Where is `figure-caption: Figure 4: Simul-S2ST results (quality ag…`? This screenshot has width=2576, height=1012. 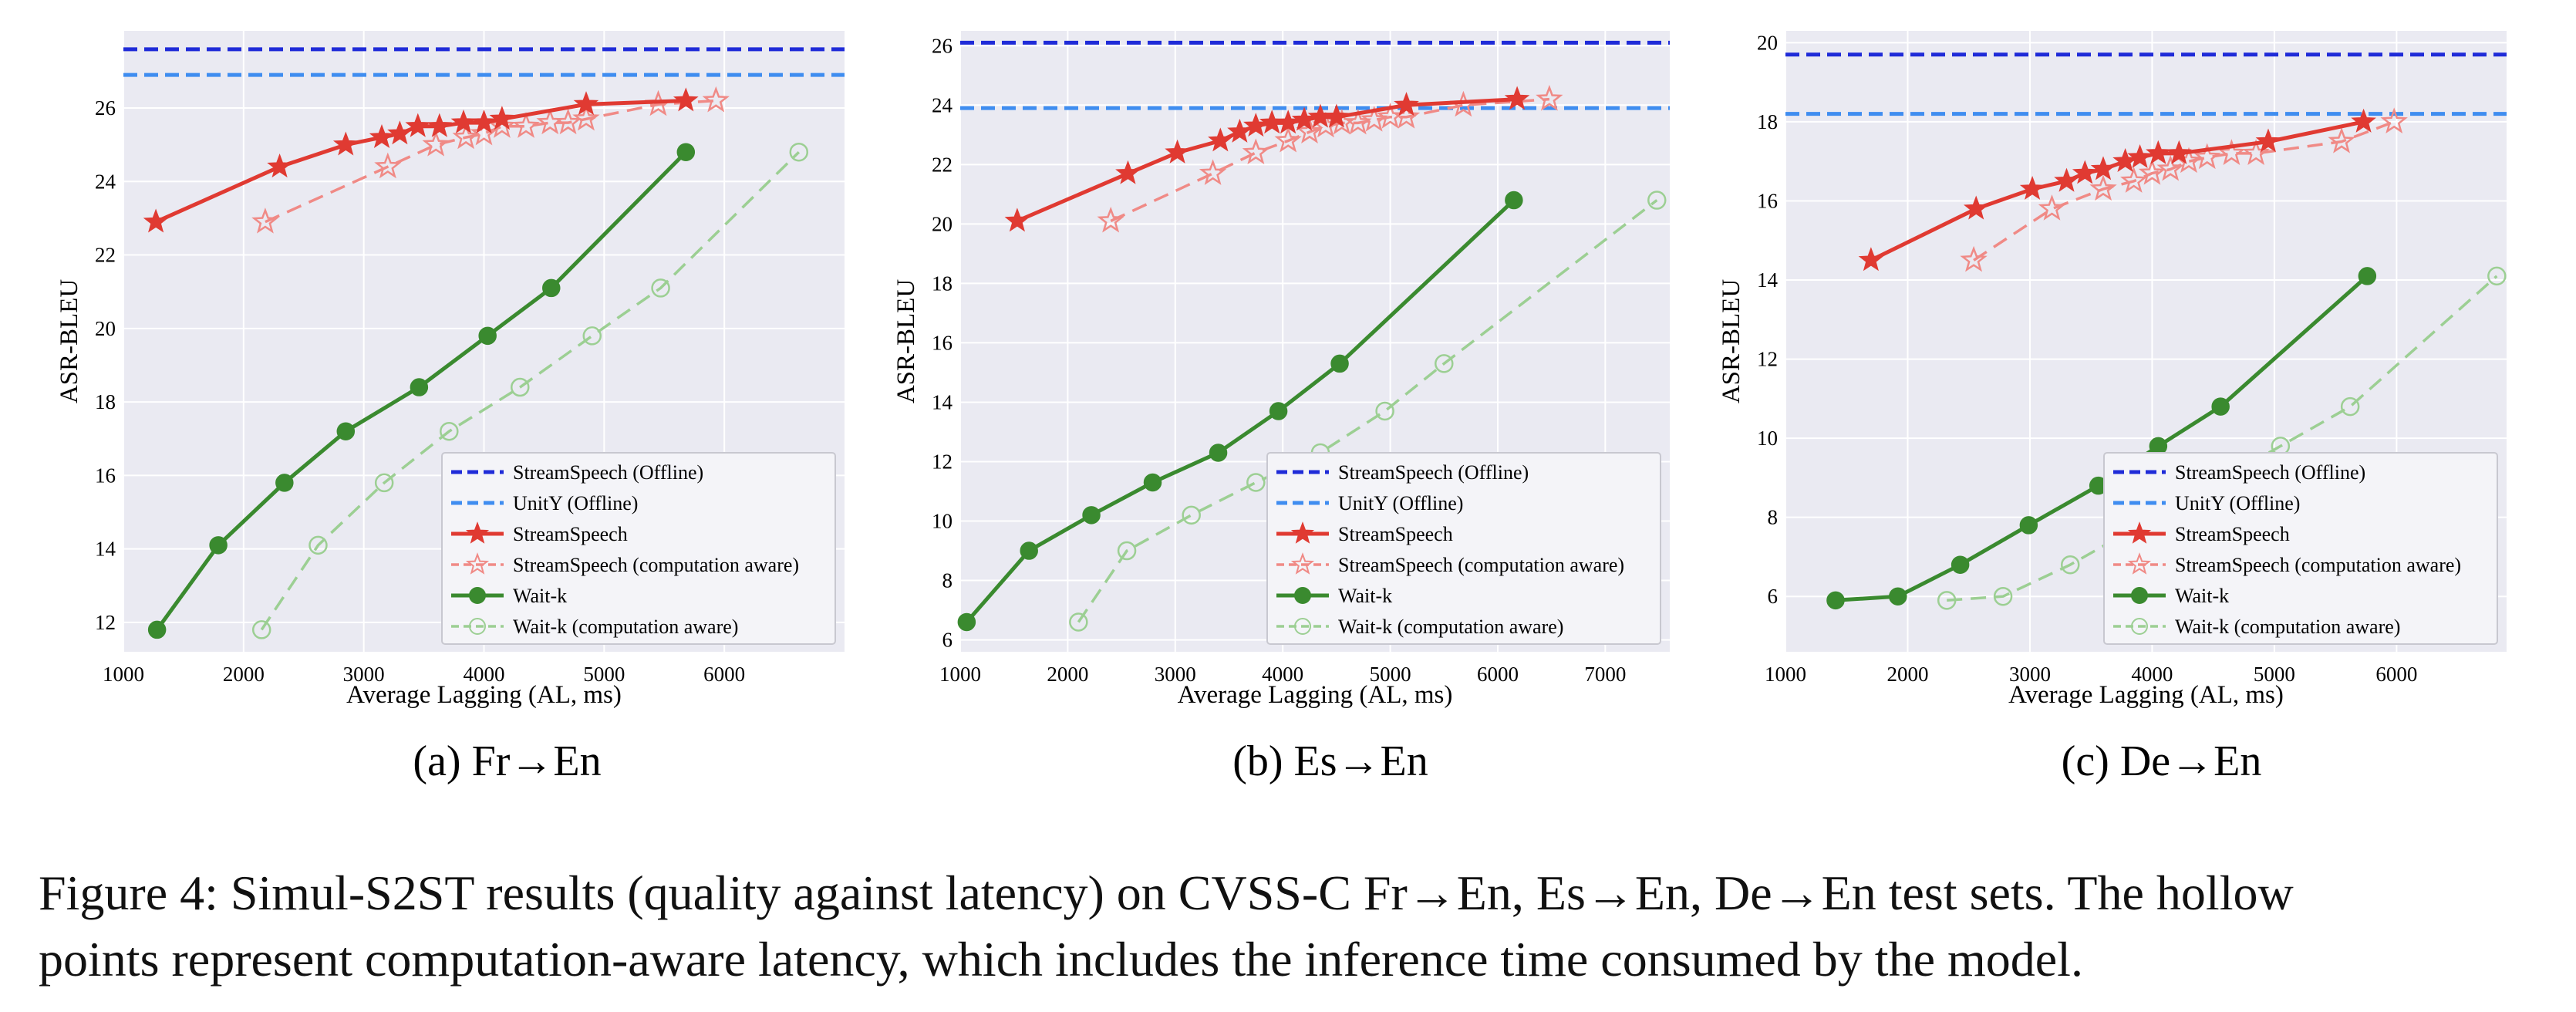 figure-caption: Figure 4: Simul-S2ST results (quality ag… is located at coordinates (1296, 926).